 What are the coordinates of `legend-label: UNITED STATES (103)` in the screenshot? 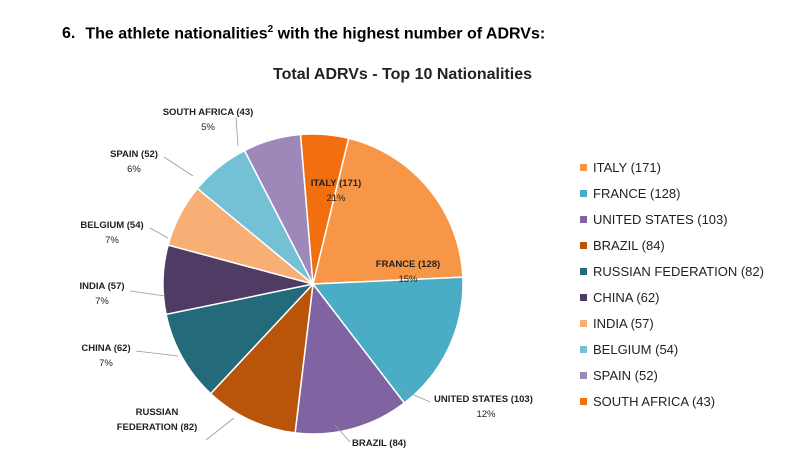 It's located at (660, 219).